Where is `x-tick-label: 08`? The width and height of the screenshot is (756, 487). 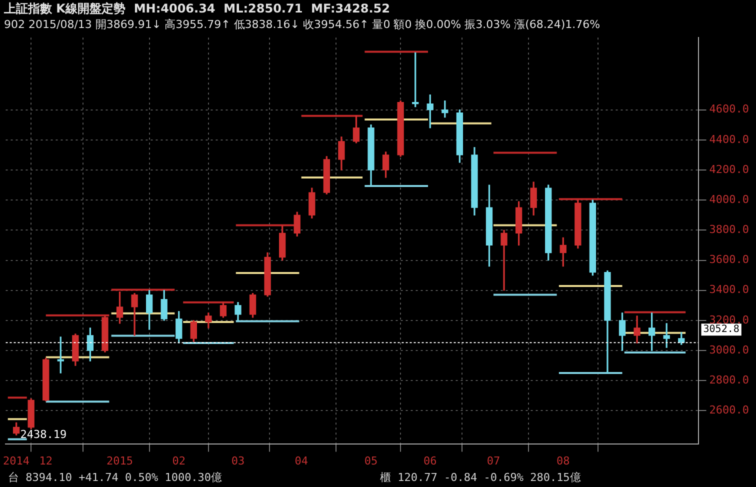
x-tick-label: 08 is located at coordinates (563, 461).